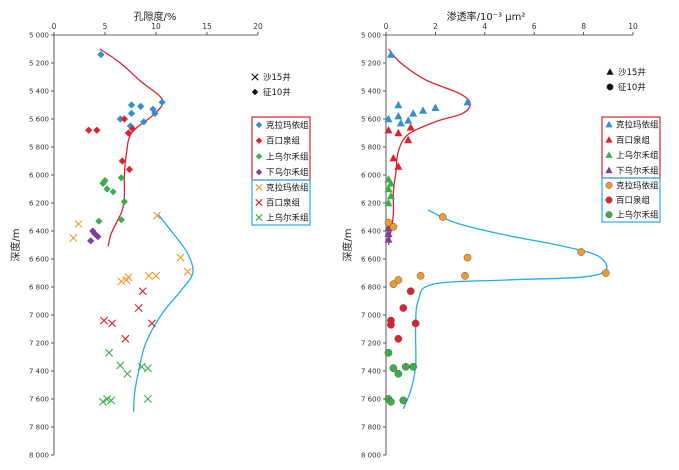 The image size is (679, 470). I want to click on y-tick-label: 5 200, so click(371, 64).